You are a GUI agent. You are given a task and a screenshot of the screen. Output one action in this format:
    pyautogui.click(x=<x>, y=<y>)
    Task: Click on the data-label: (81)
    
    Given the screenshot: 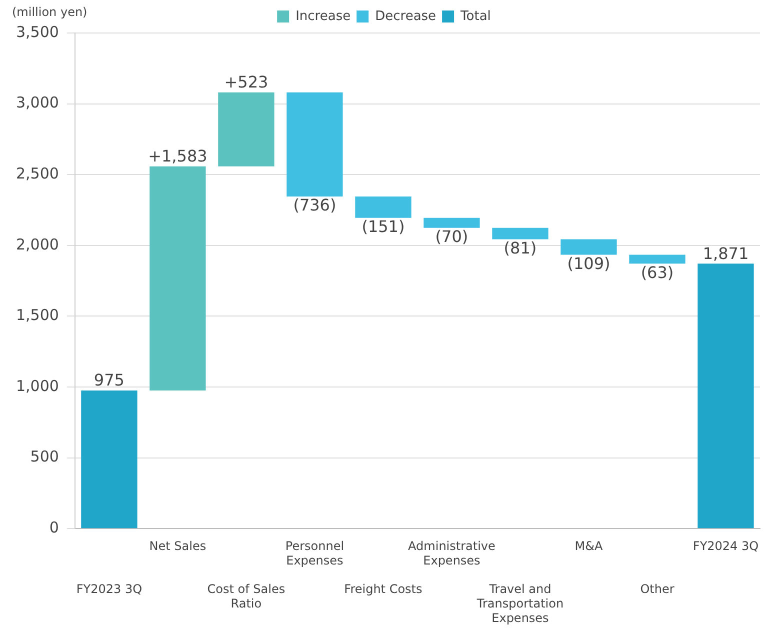 What is the action you would take?
    pyautogui.click(x=520, y=248)
    